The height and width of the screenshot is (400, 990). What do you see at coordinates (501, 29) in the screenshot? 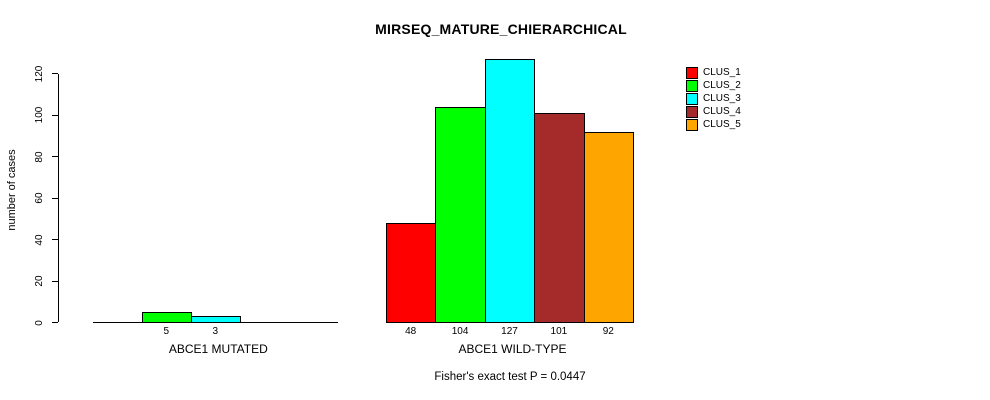
I see `chart-title: MIRSEQ_MATURE_CHIERARCHICAL` at bounding box center [501, 29].